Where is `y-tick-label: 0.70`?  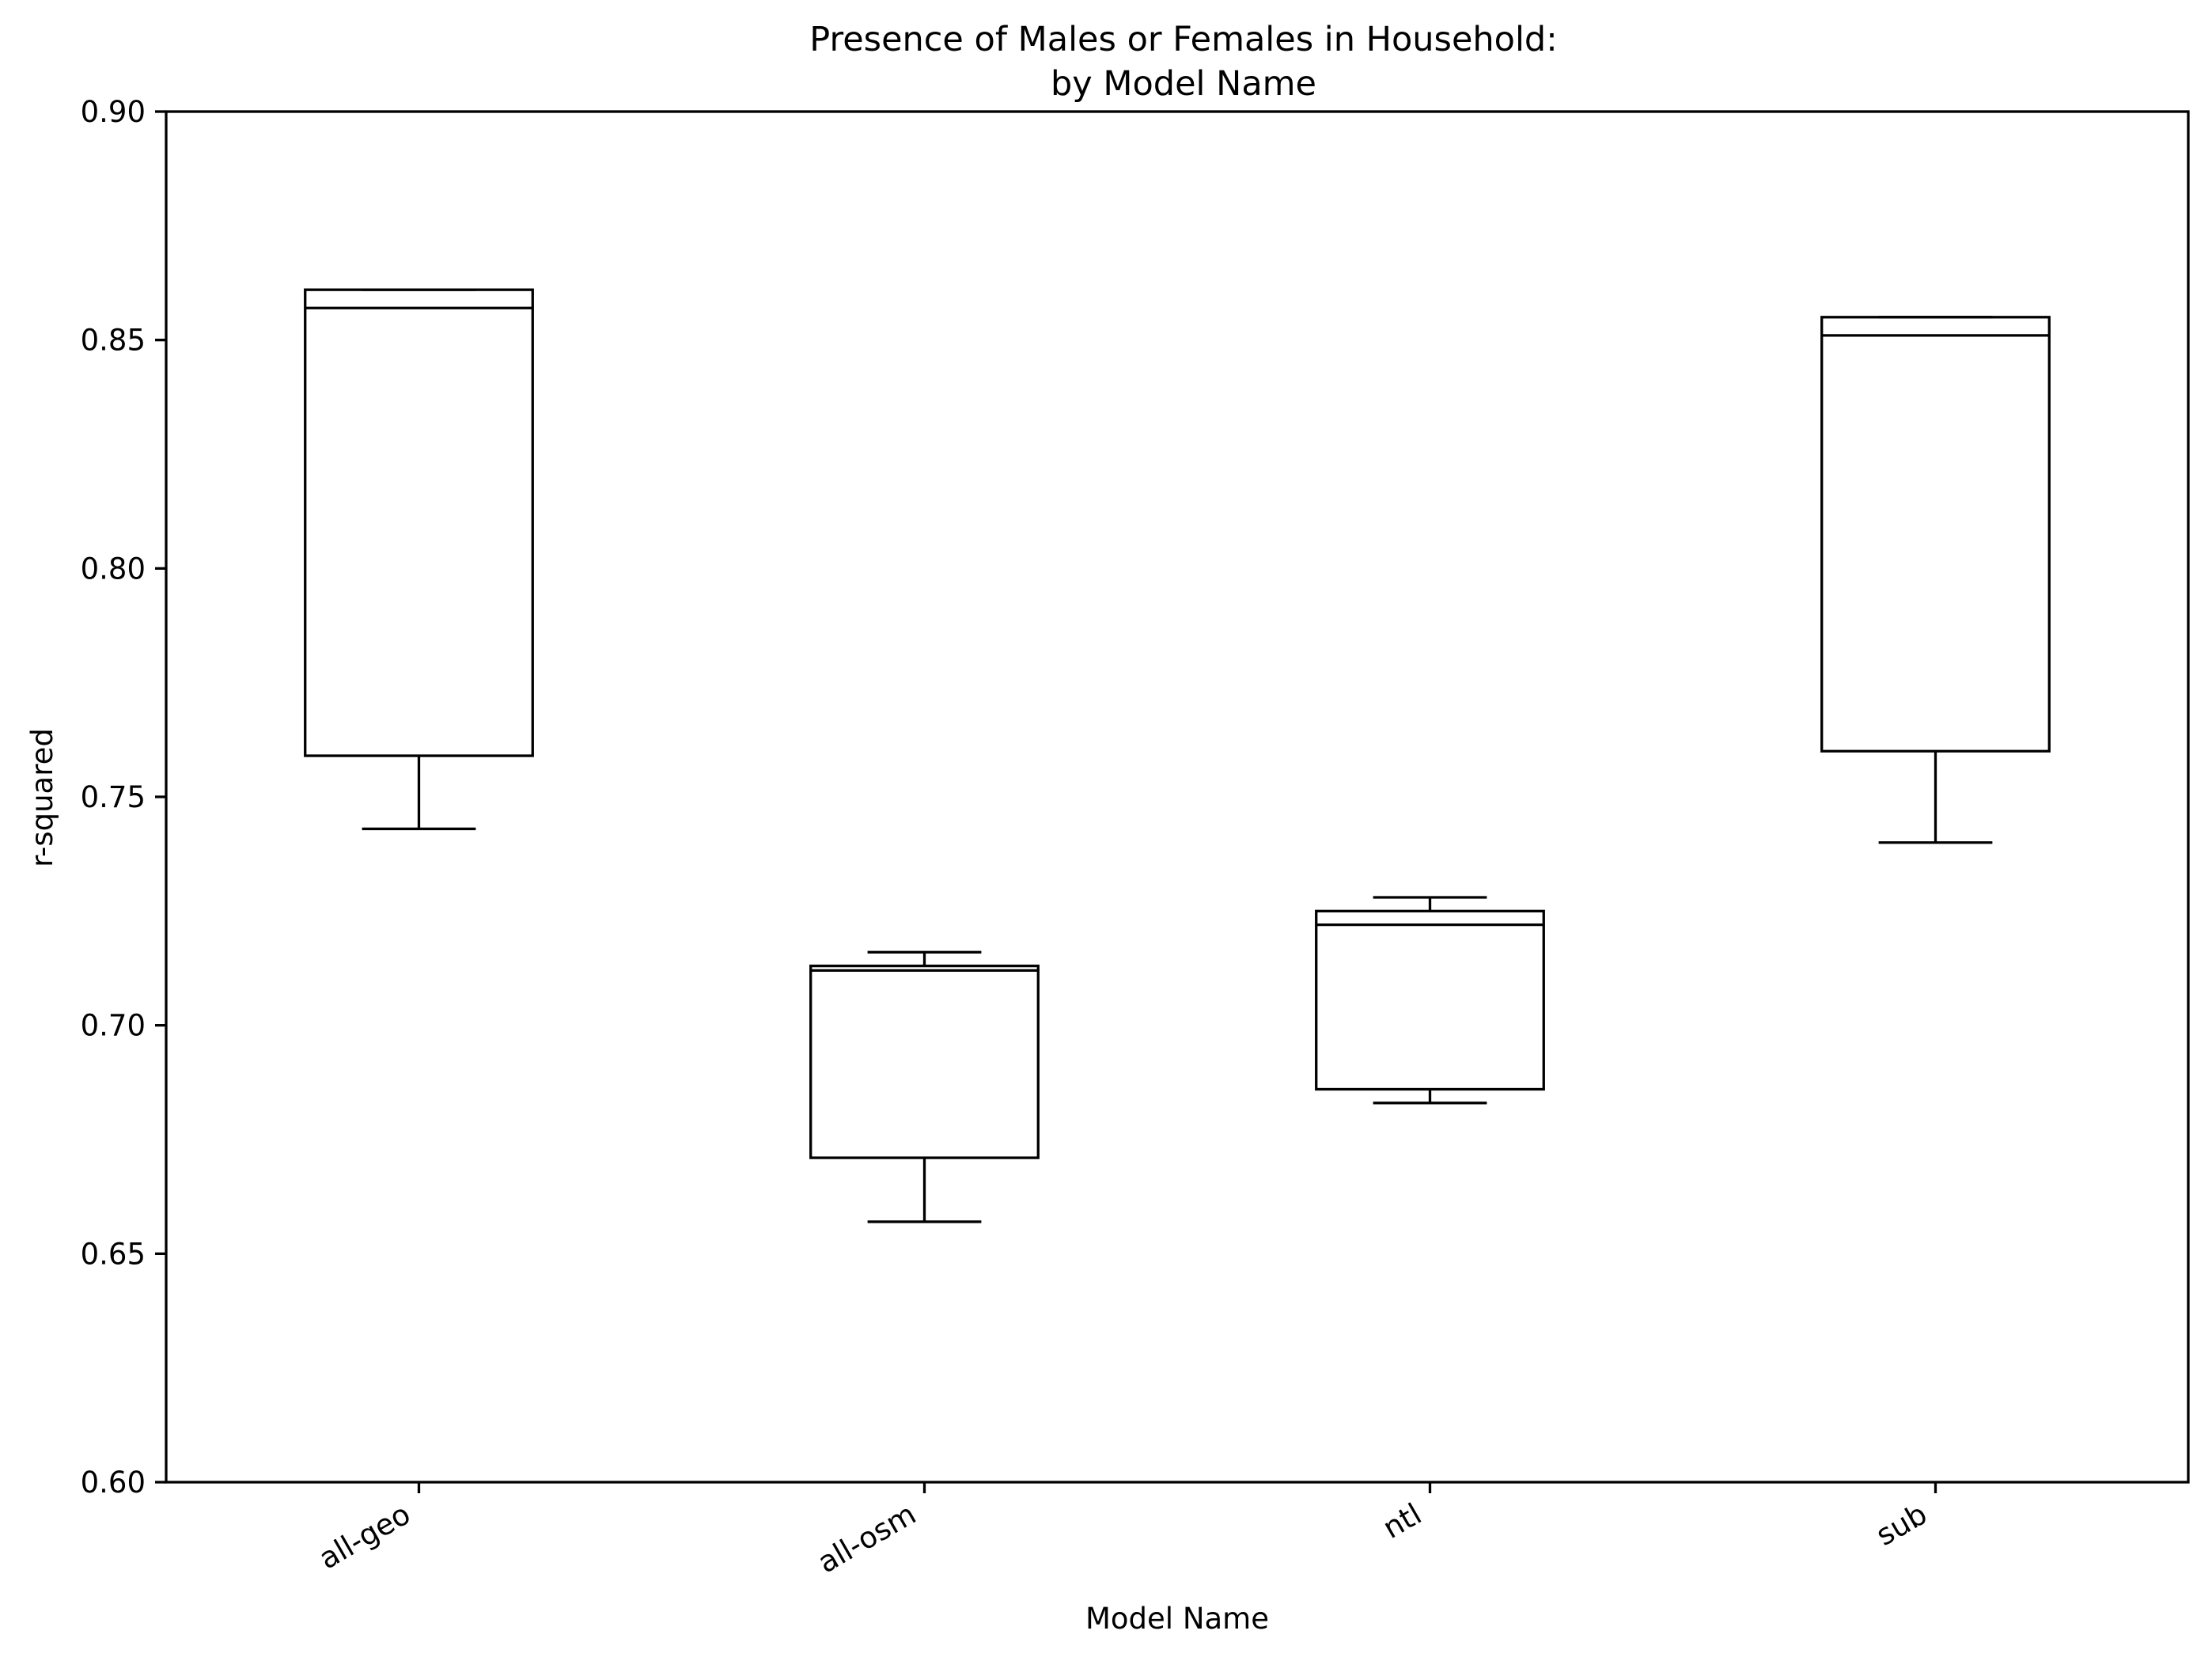
y-tick-label: 0.70 is located at coordinates (114, 1026).